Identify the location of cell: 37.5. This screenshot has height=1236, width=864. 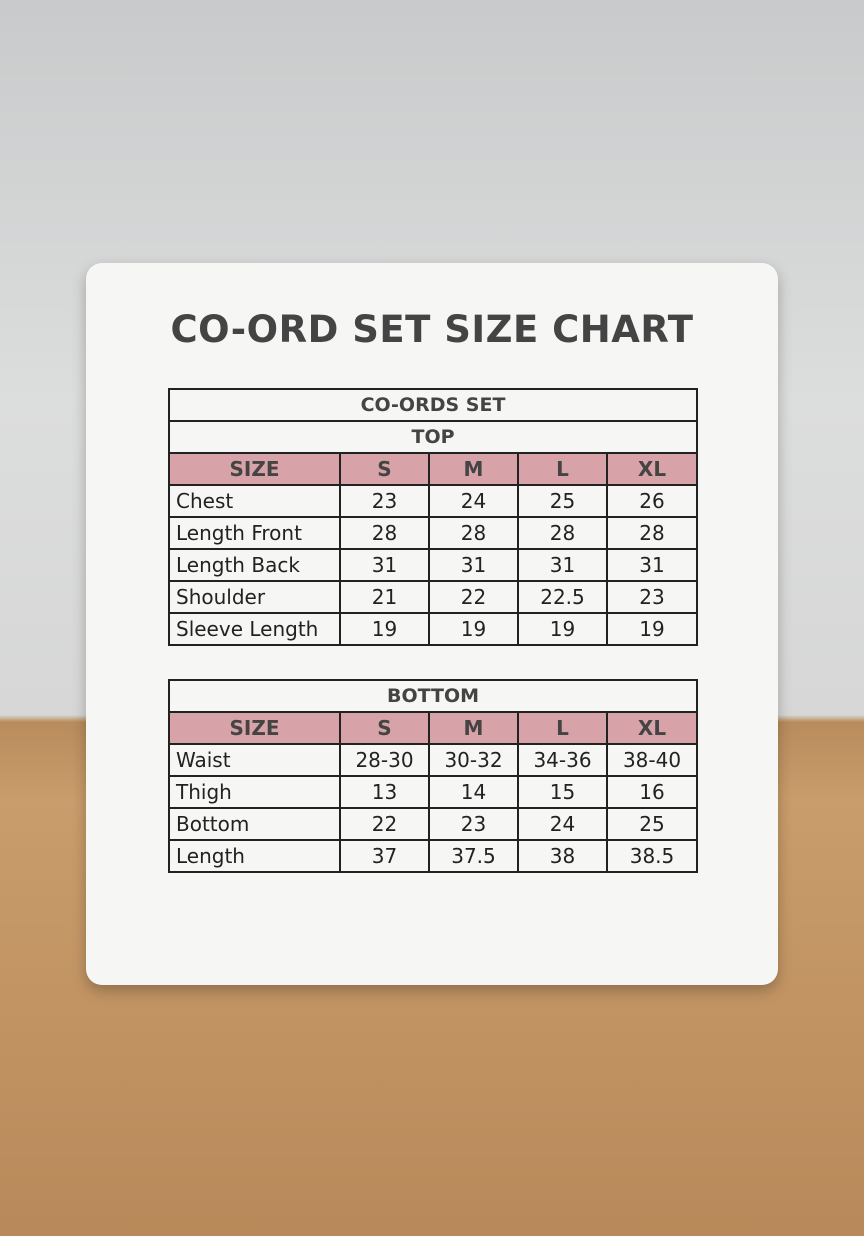
(473, 856).